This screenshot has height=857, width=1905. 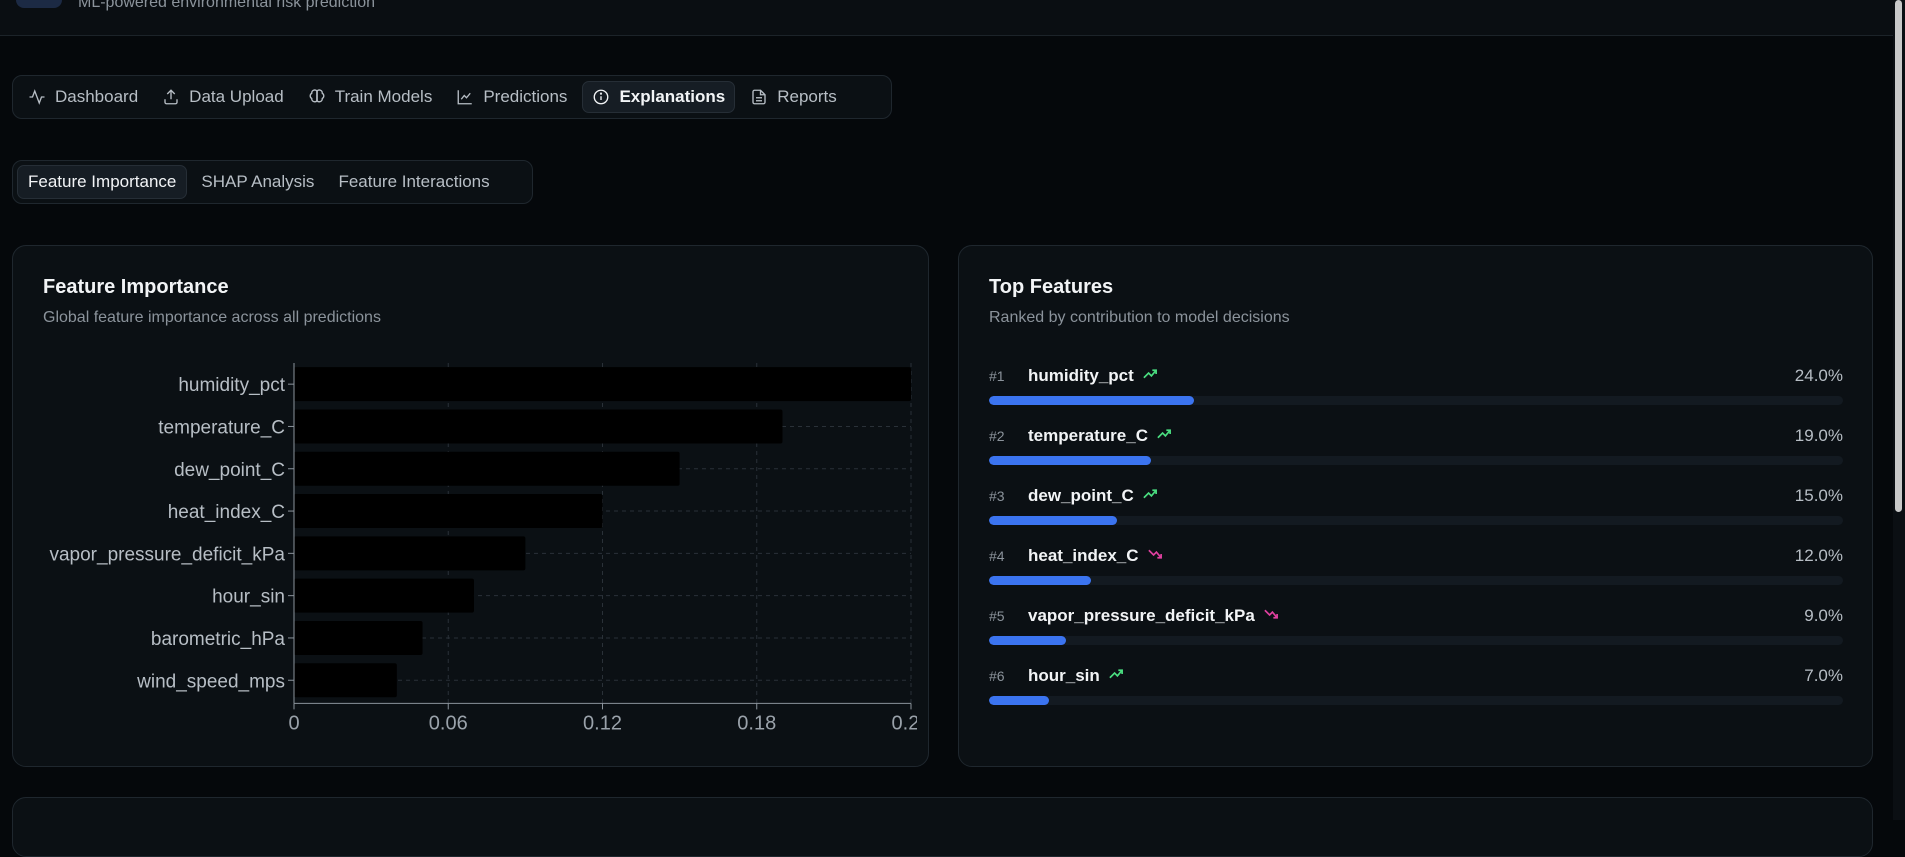 I want to click on feature-rank: #2, so click(x=997, y=436).